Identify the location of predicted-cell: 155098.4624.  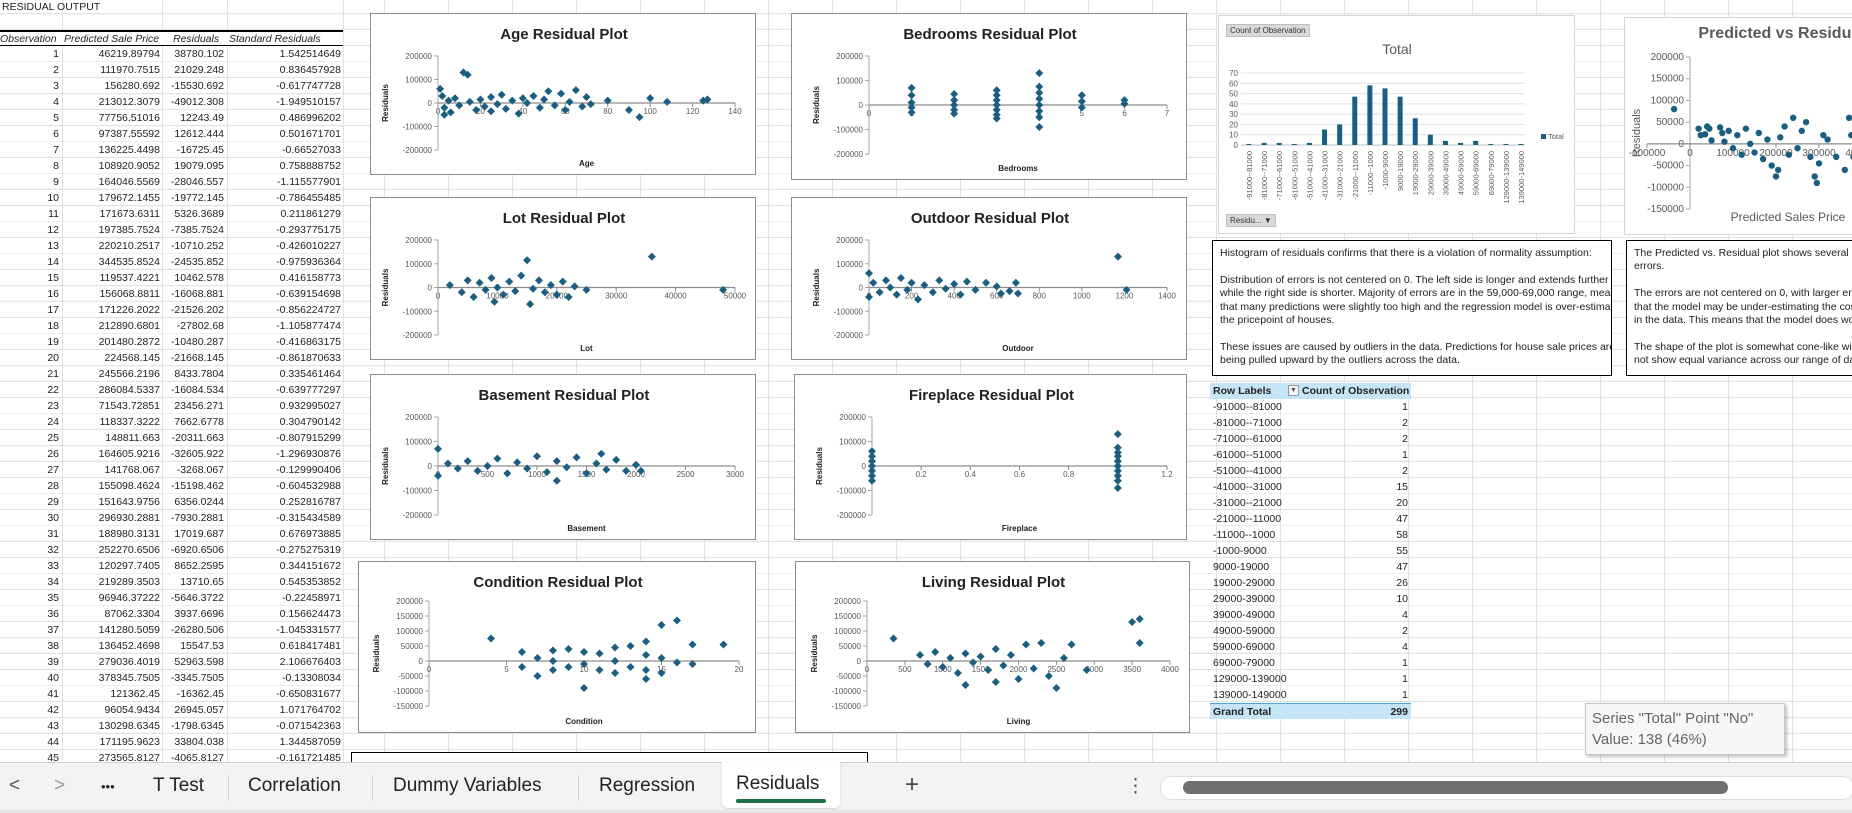
(129, 486).